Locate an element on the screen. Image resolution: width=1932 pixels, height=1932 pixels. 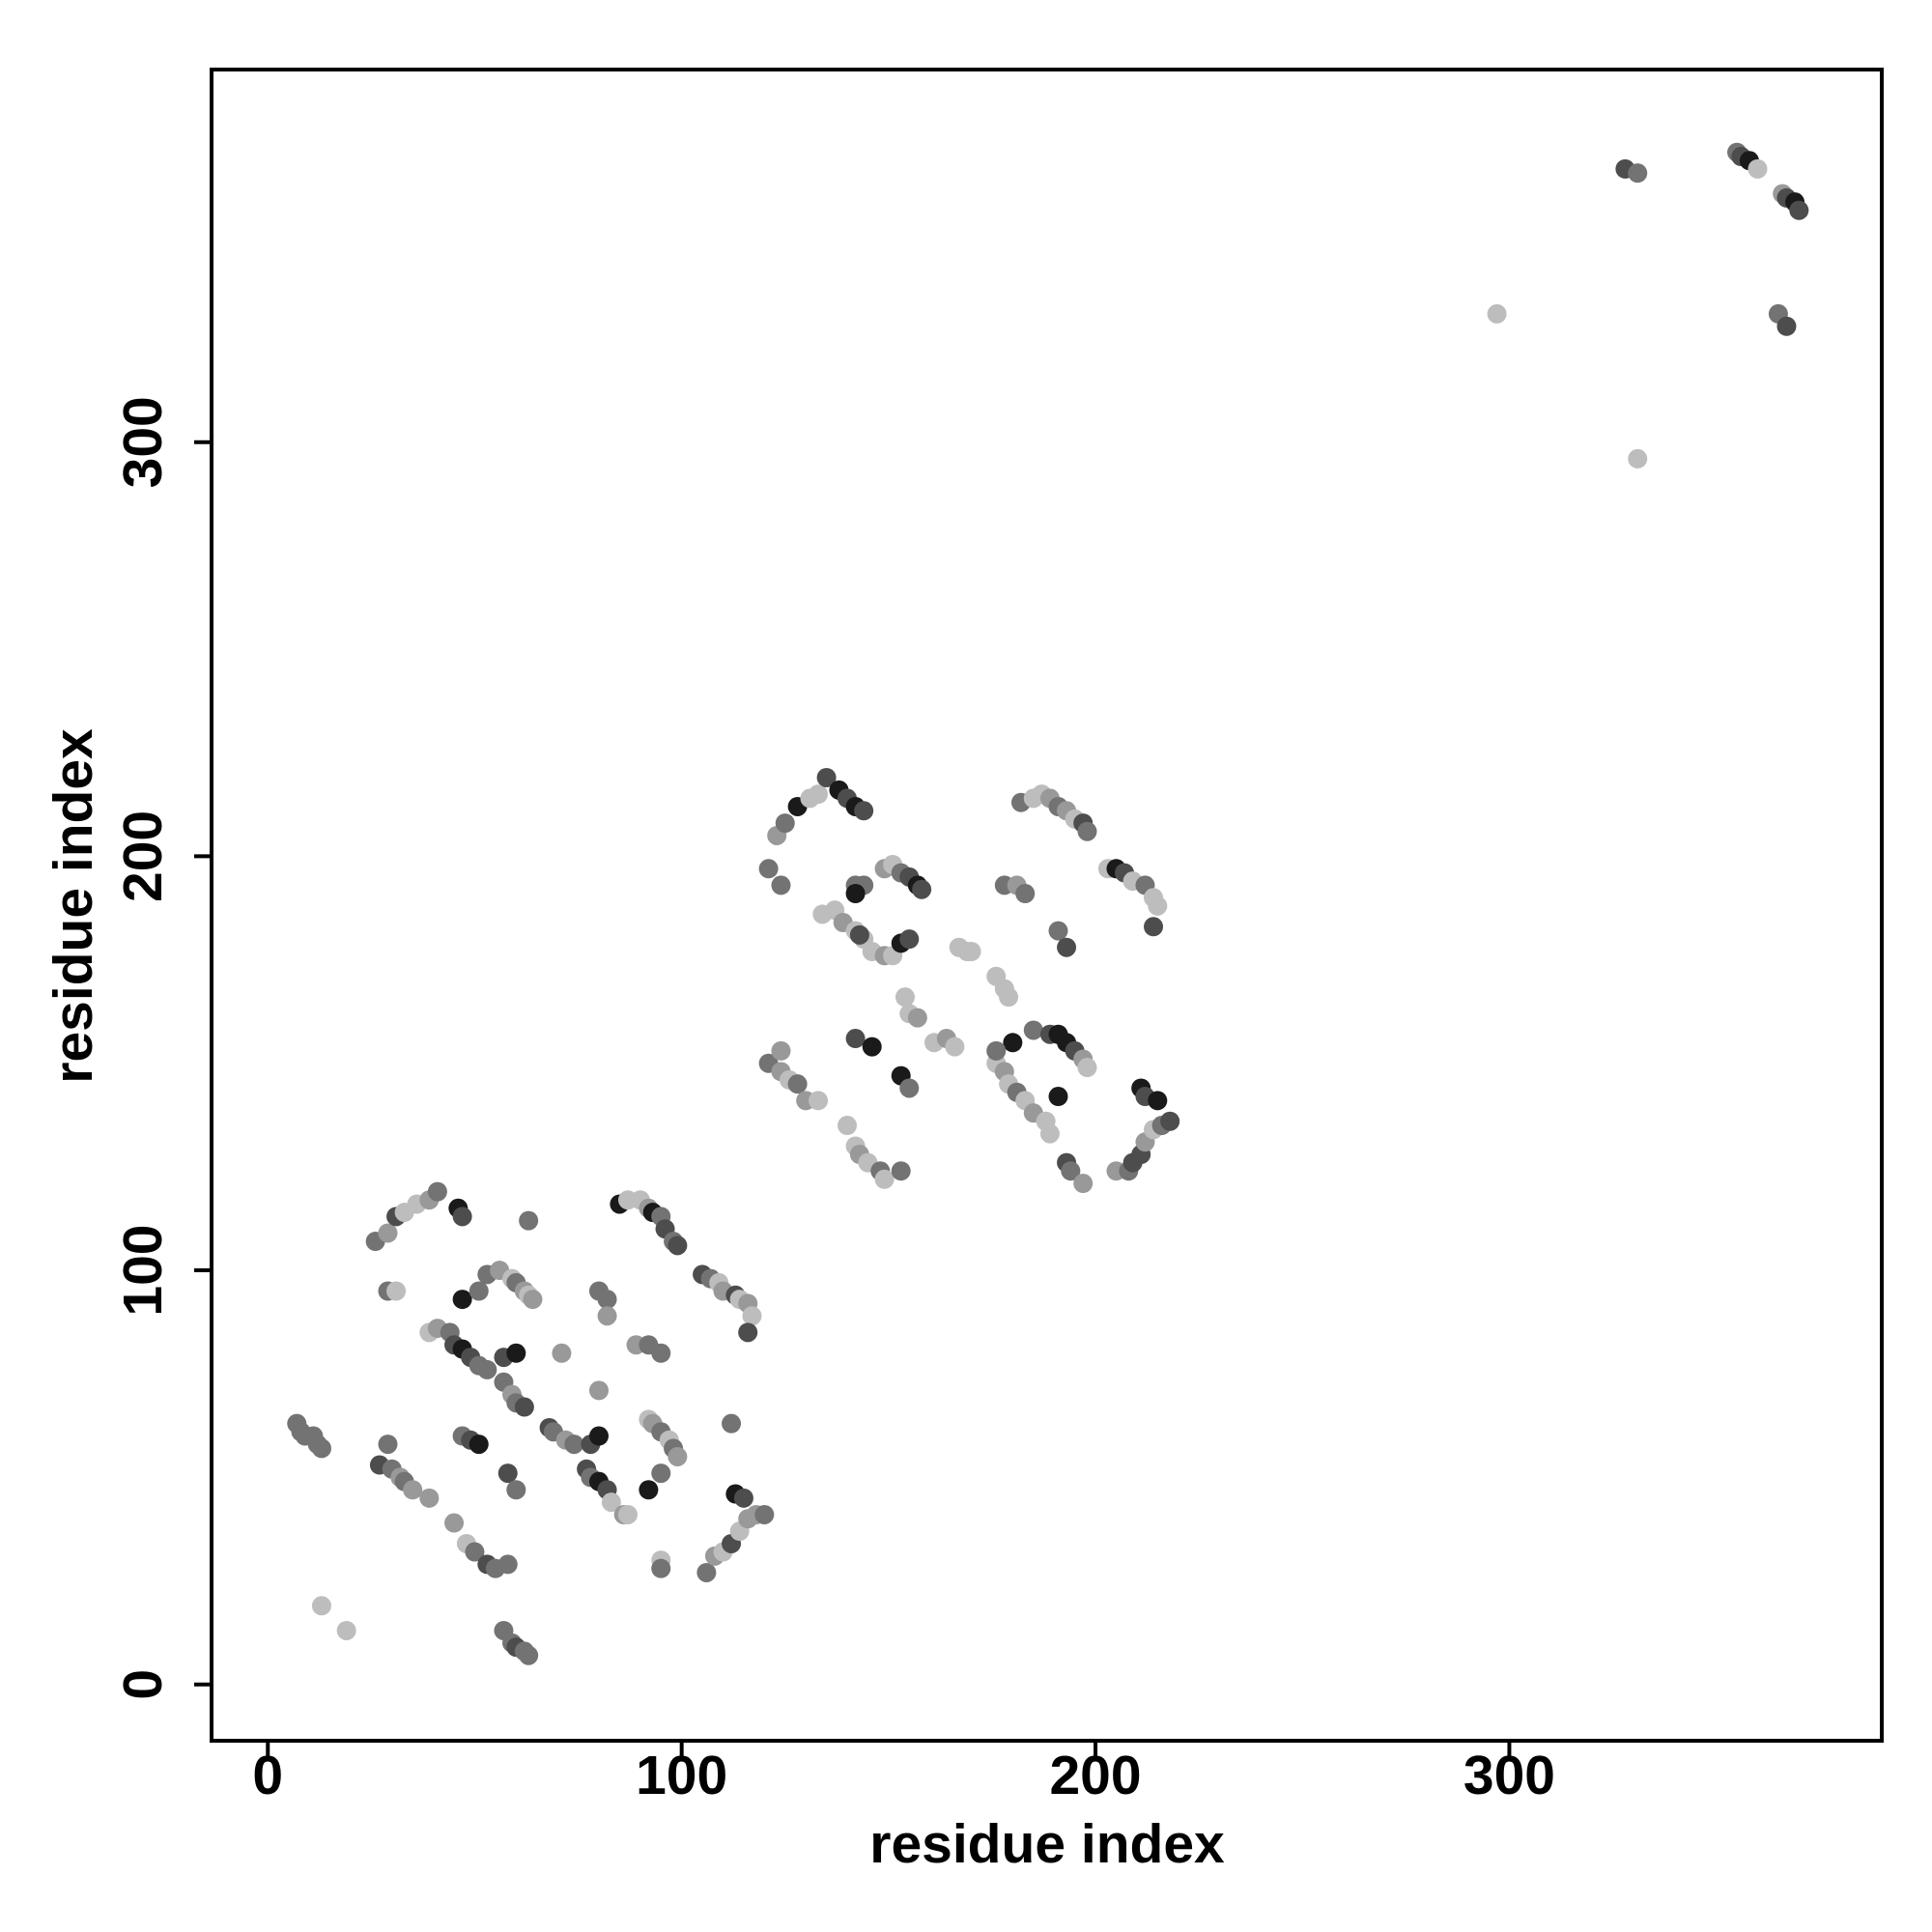
y-tick-label: 200 is located at coordinates (143, 856).